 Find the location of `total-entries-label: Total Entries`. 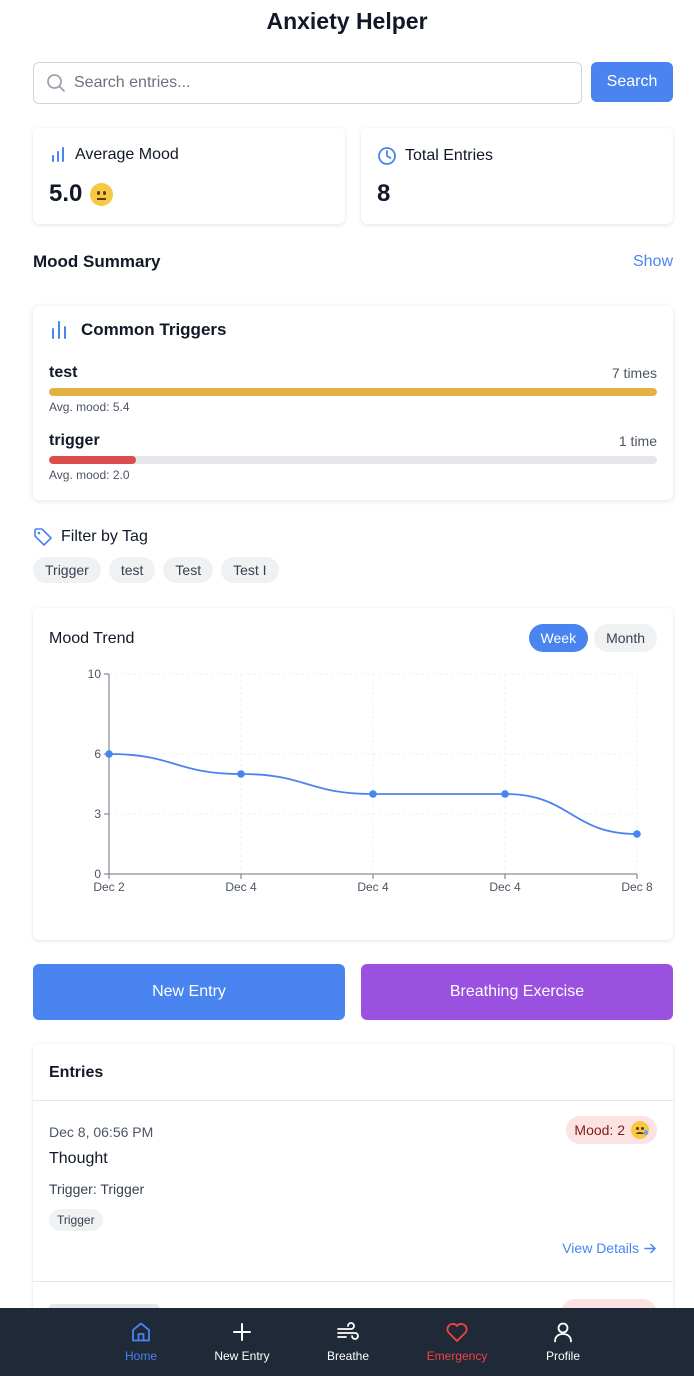

total-entries-label: Total Entries is located at coordinates (449, 155).